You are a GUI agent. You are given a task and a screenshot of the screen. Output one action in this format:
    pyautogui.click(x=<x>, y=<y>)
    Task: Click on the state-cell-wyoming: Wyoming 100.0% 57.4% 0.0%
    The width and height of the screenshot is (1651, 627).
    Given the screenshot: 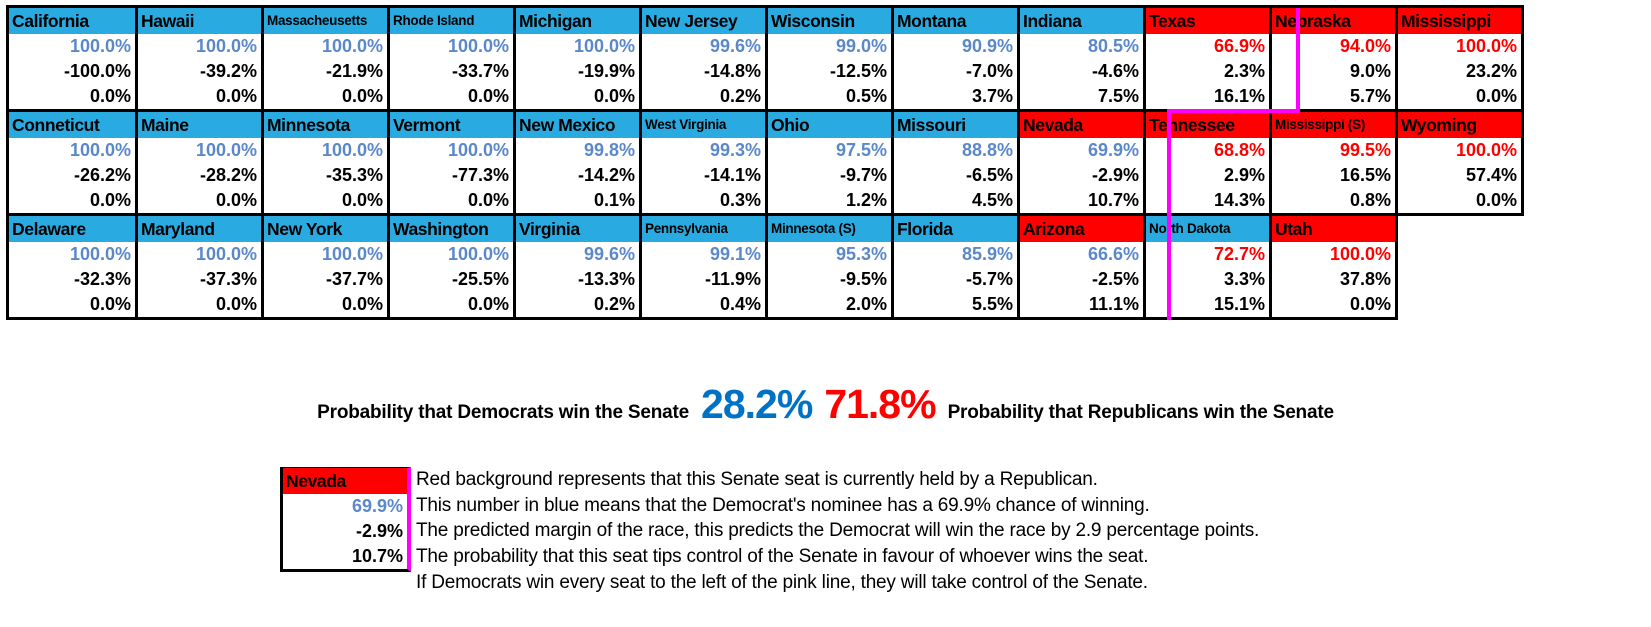 What is the action you would take?
    pyautogui.click(x=1458, y=162)
    